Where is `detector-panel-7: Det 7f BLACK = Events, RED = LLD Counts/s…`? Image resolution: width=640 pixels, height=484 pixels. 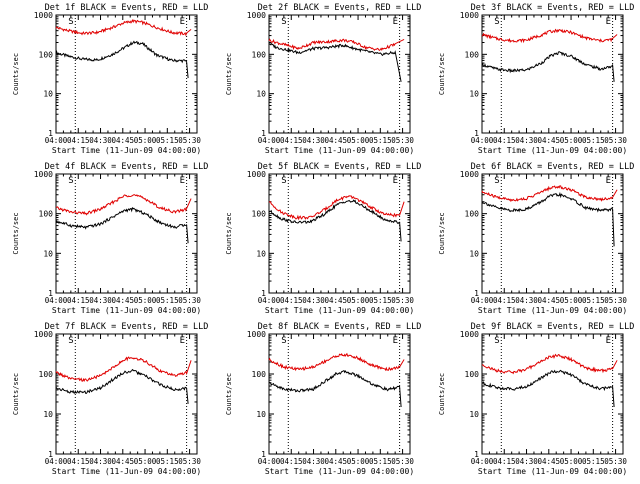 detector-panel-7: Det 7f BLACK = Events, RED = LLD Counts/s… is located at coordinates (110, 399).